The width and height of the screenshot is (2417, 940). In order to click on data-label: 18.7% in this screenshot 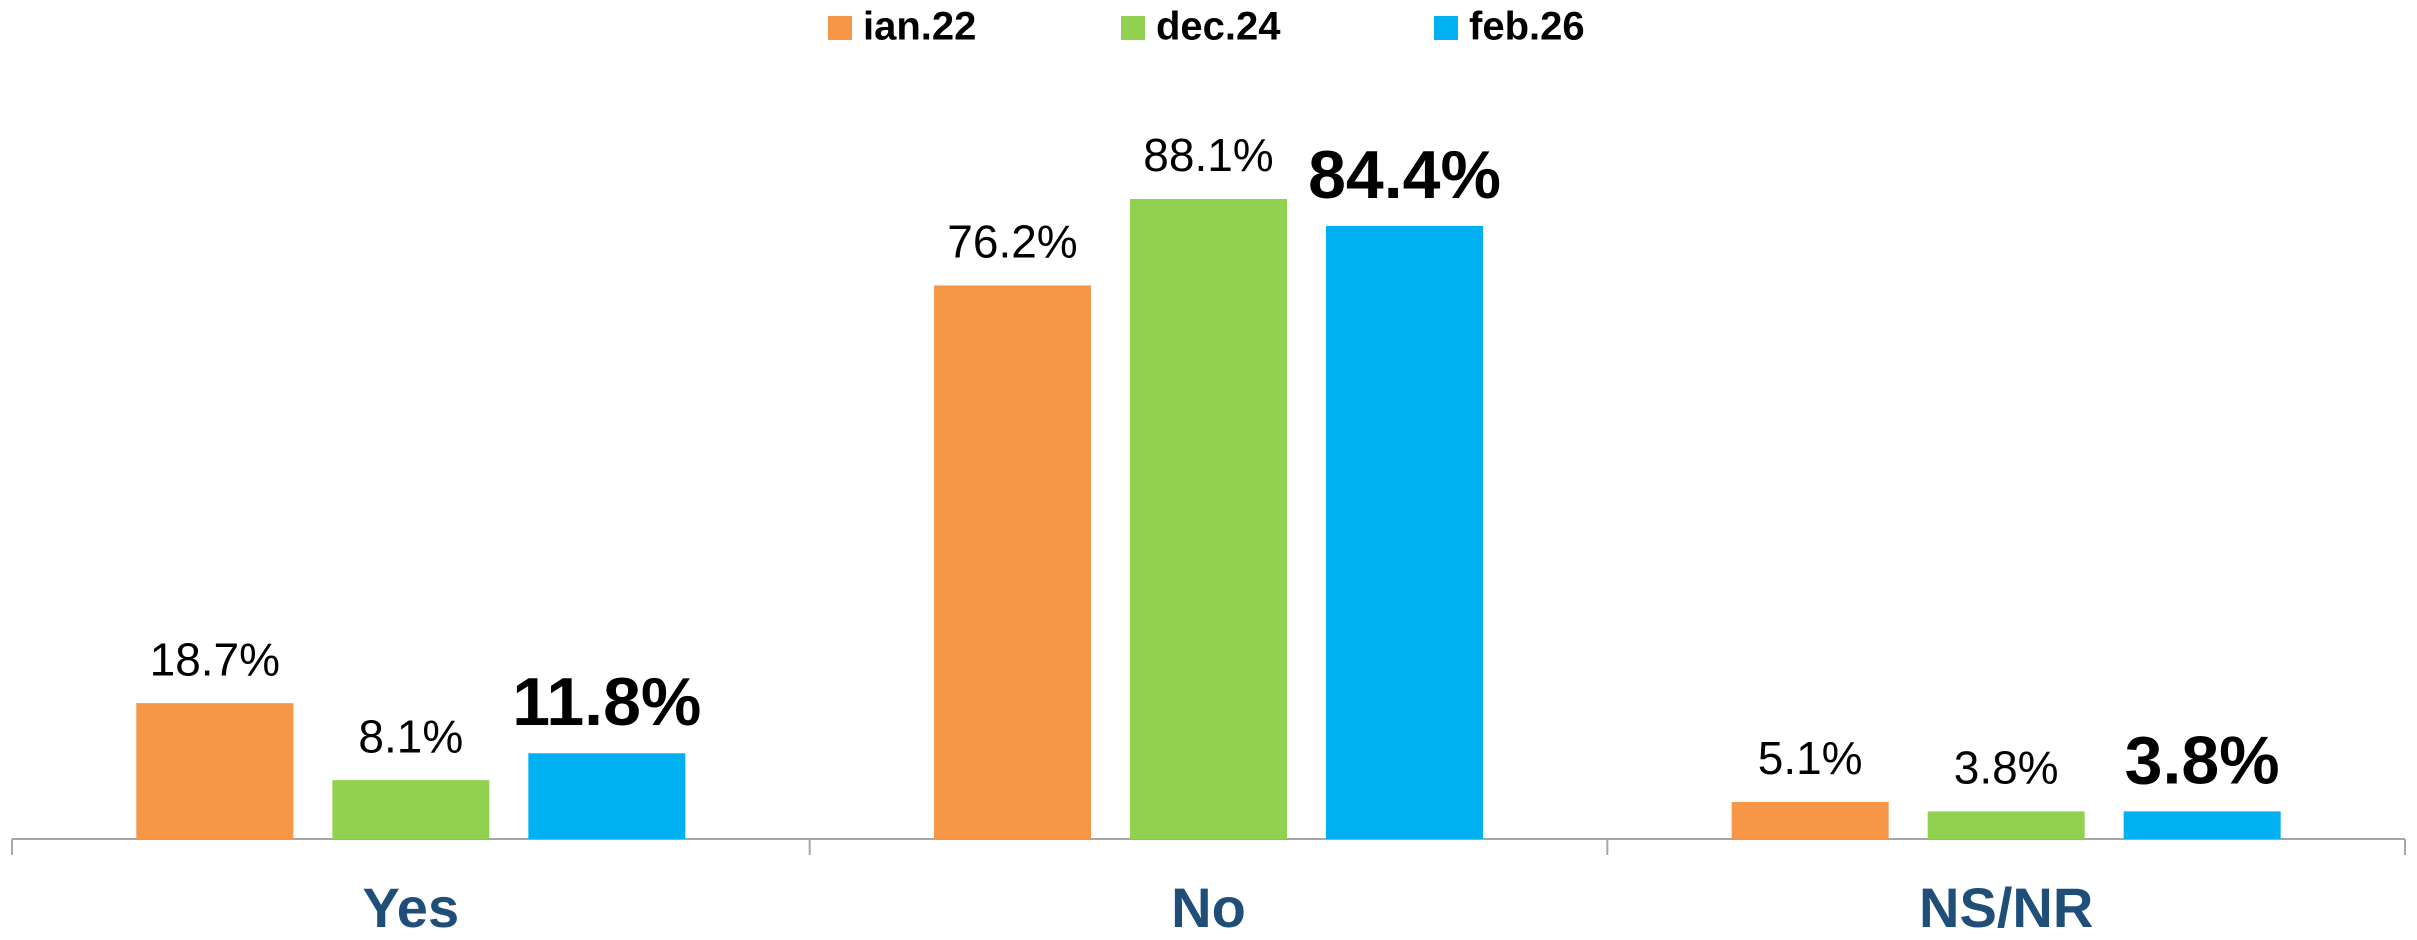, I will do `click(215, 659)`.